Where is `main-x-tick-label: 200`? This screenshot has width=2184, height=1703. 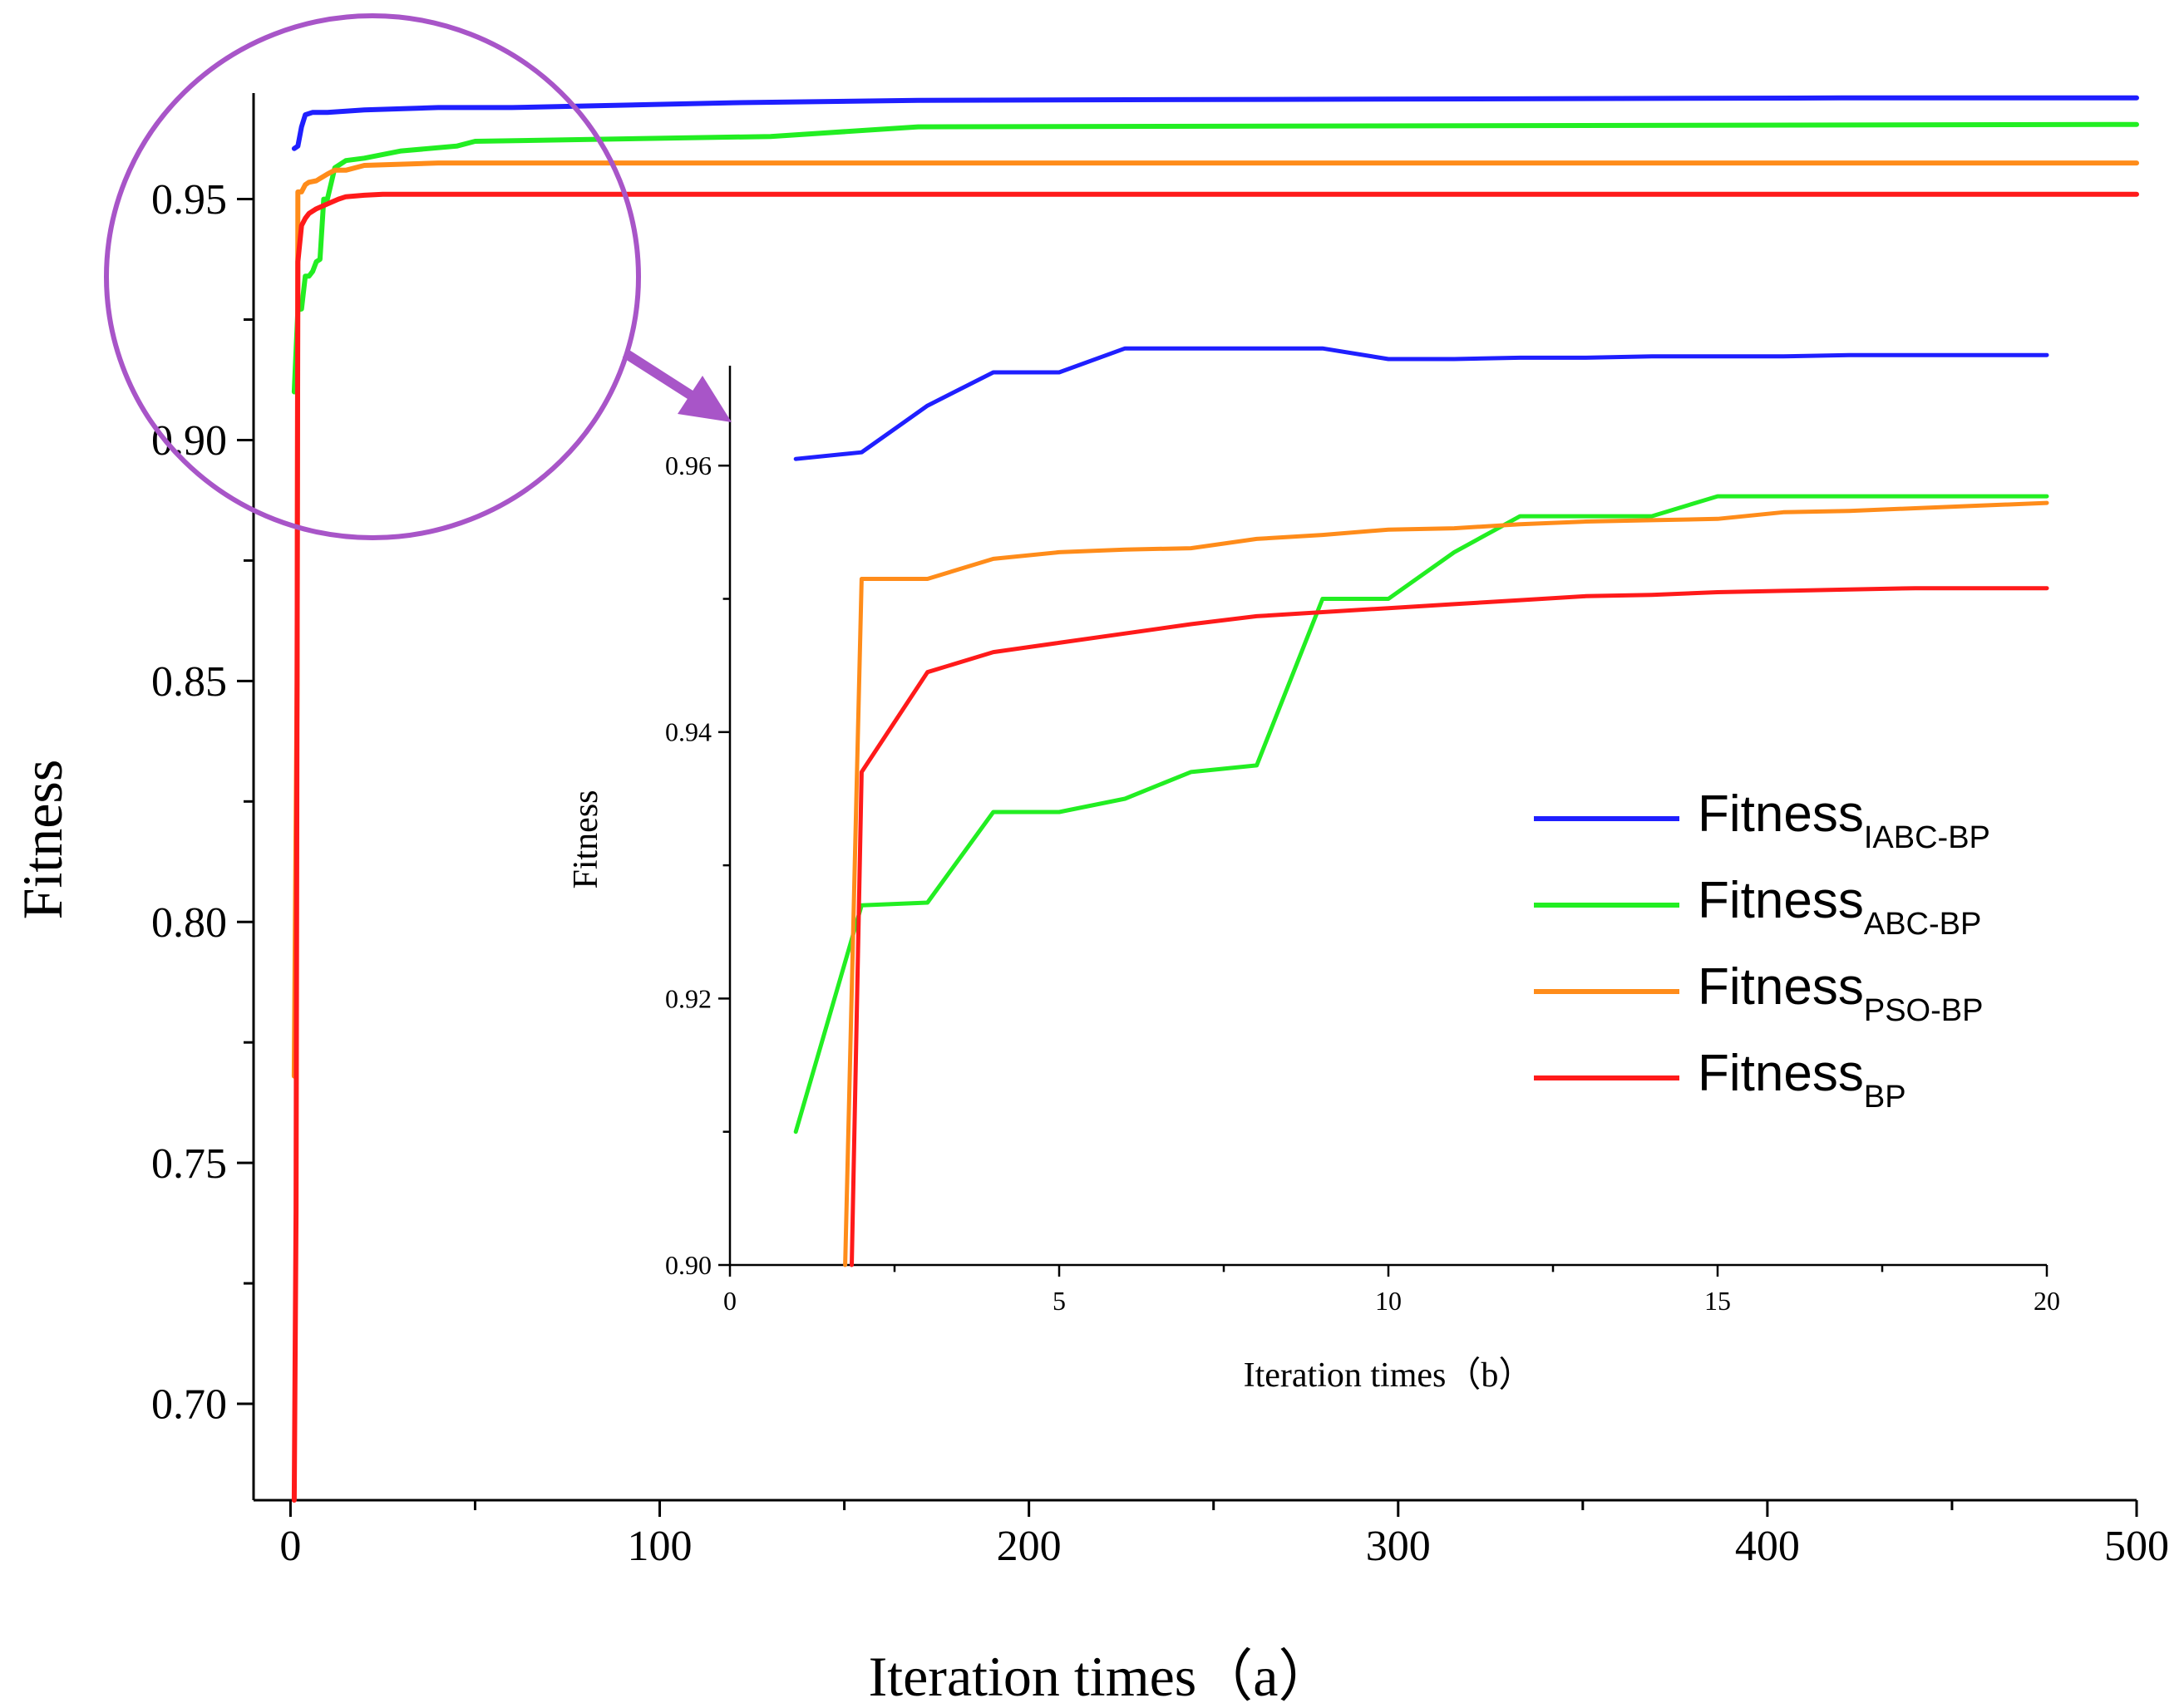 main-x-tick-label: 200 is located at coordinates (1029, 1546).